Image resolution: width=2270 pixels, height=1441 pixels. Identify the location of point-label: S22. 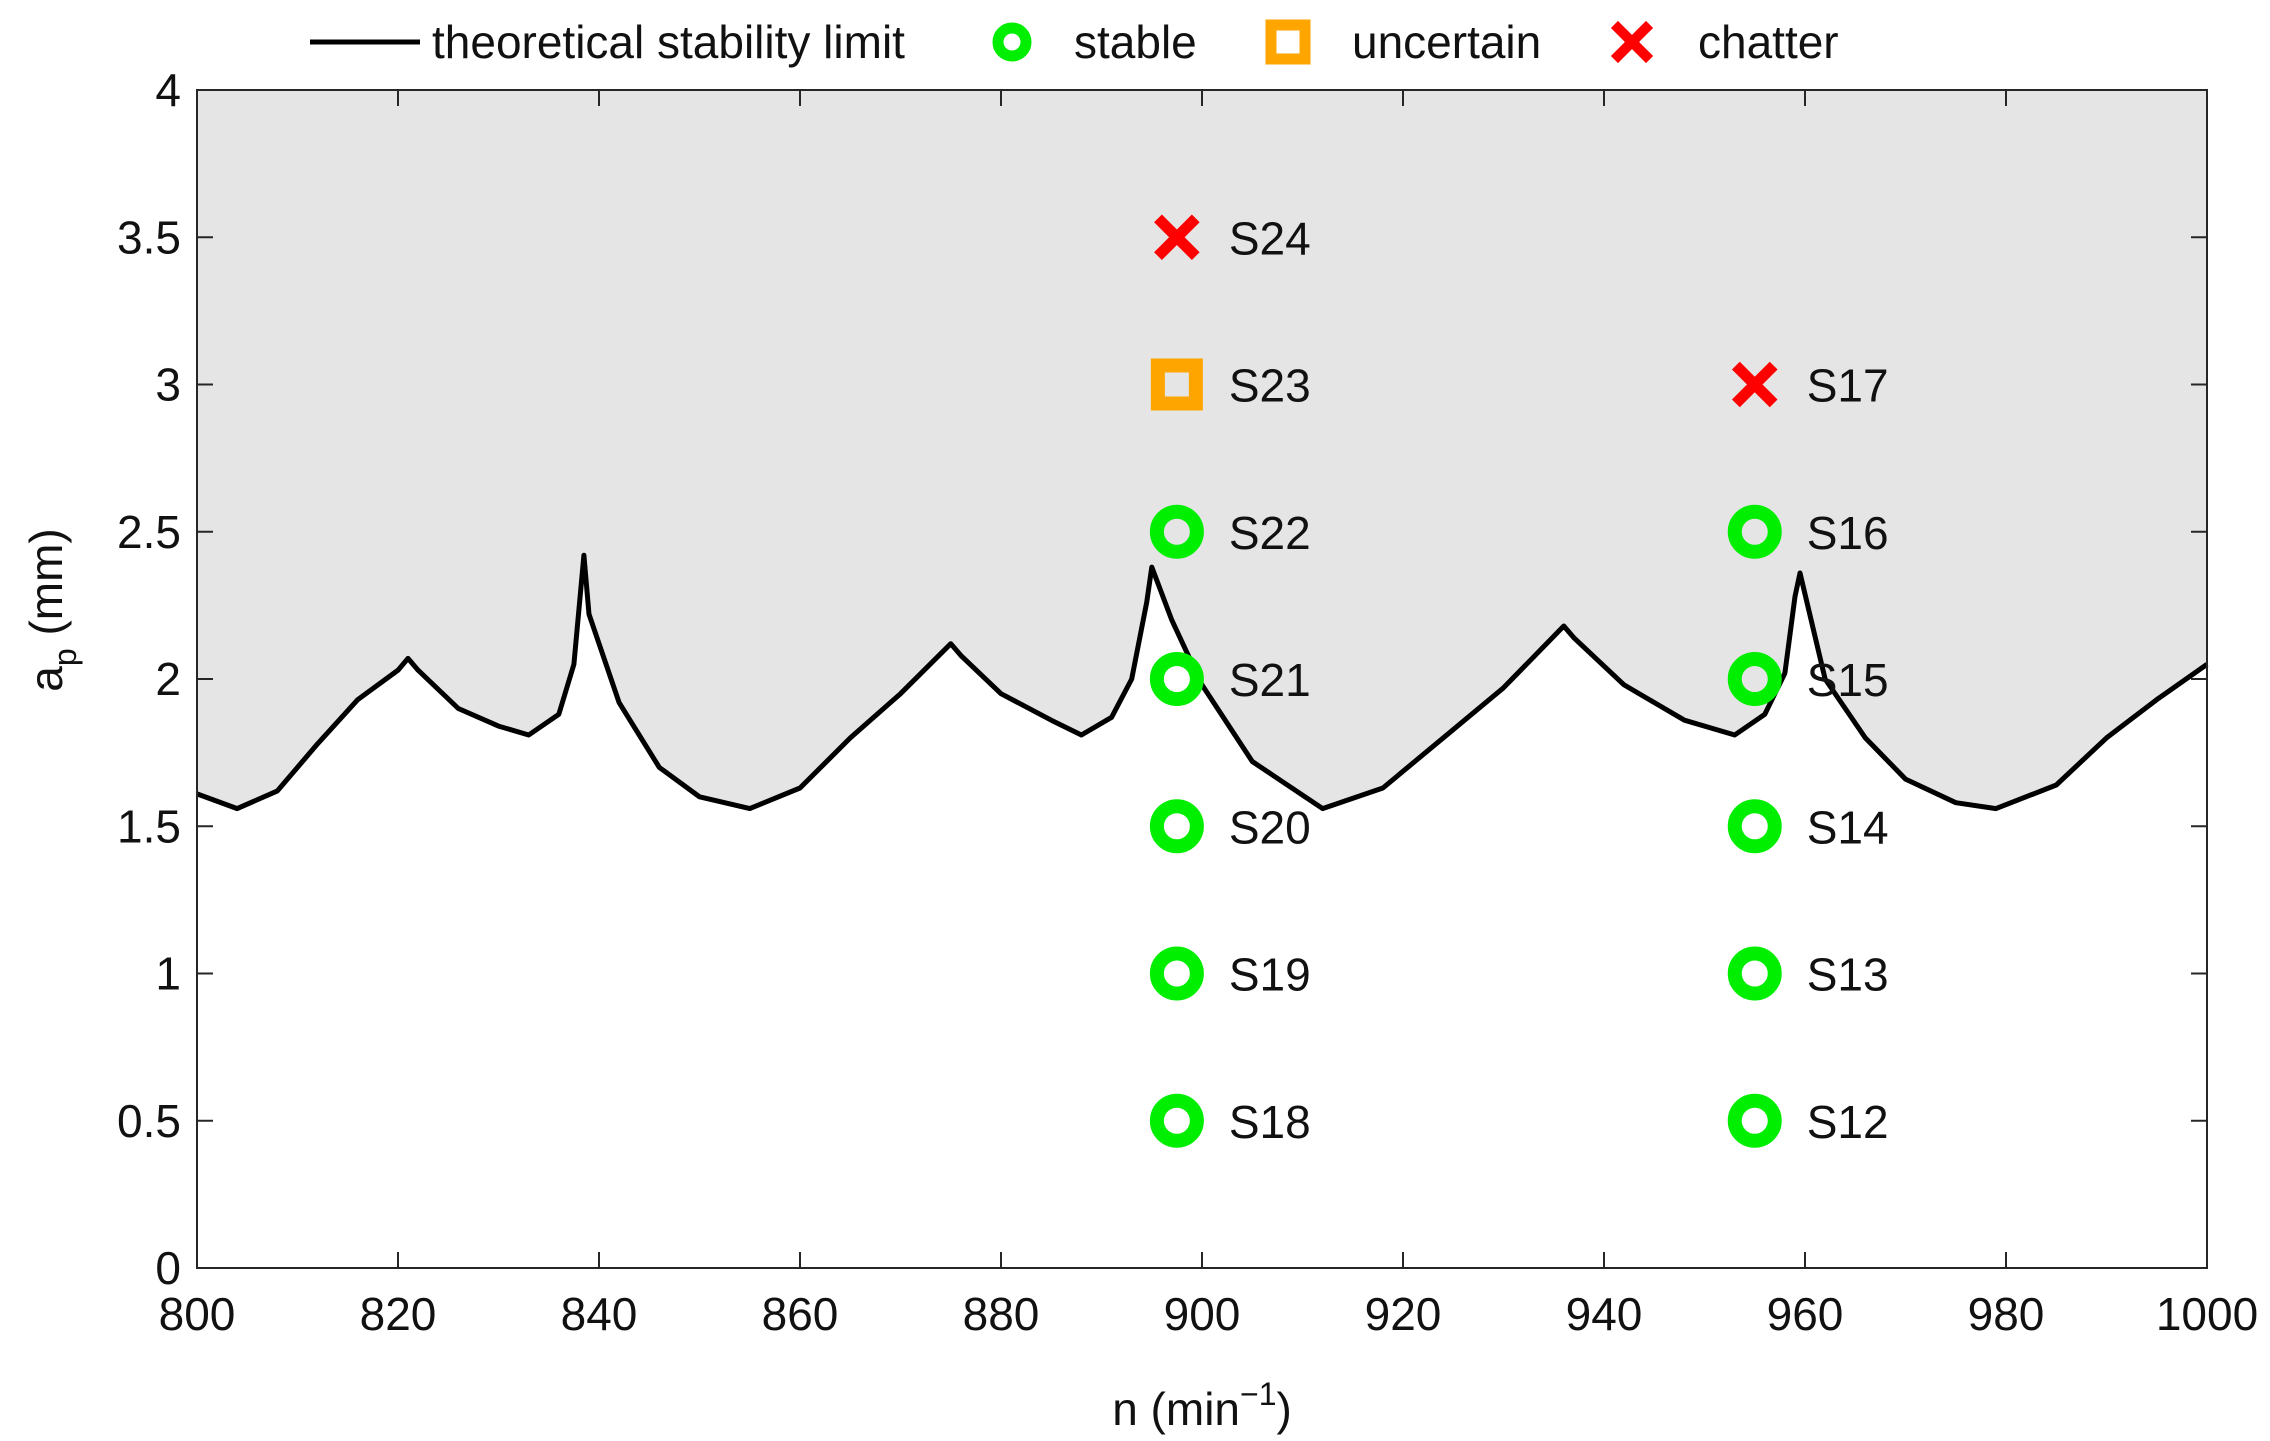
(1270, 533).